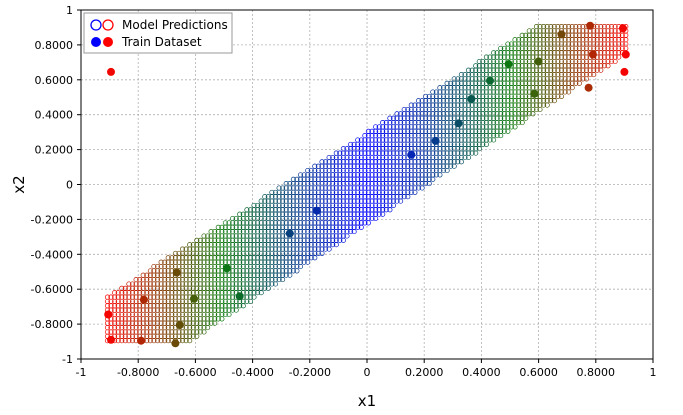 This screenshot has width=683, height=415. Describe the element at coordinates (54, 45) in the screenshot. I see `y-tick-label: 0.8000` at that location.